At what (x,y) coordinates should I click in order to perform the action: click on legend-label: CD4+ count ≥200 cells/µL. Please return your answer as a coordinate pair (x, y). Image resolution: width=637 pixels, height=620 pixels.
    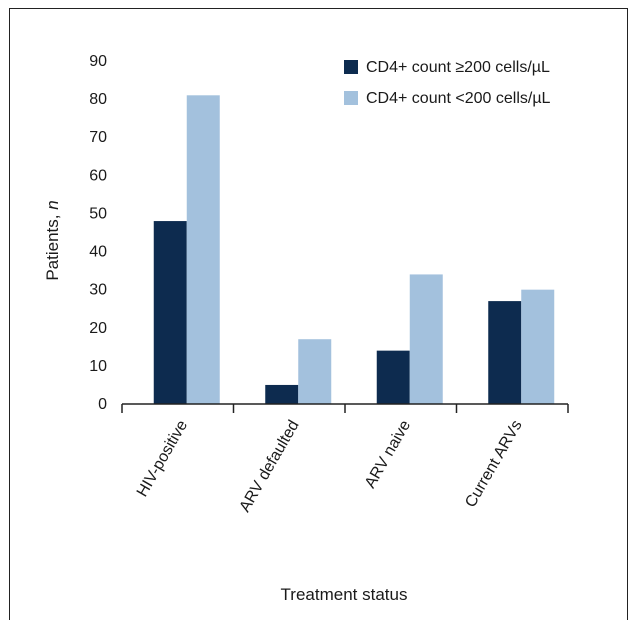
    Looking at the image, I should click on (458, 67).